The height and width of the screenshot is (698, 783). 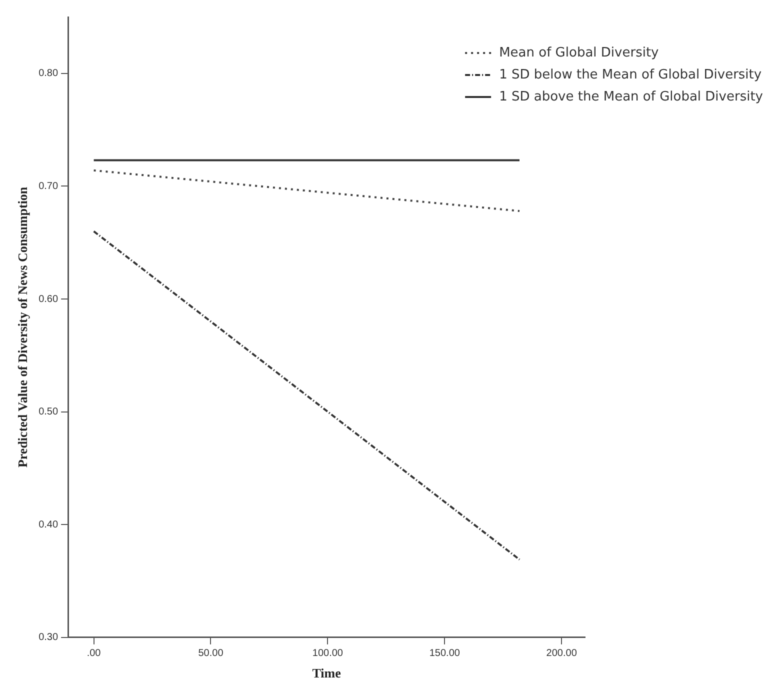 What do you see at coordinates (94, 654) in the screenshot?
I see `x-tick-label: .00` at bounding box center [94, 654].